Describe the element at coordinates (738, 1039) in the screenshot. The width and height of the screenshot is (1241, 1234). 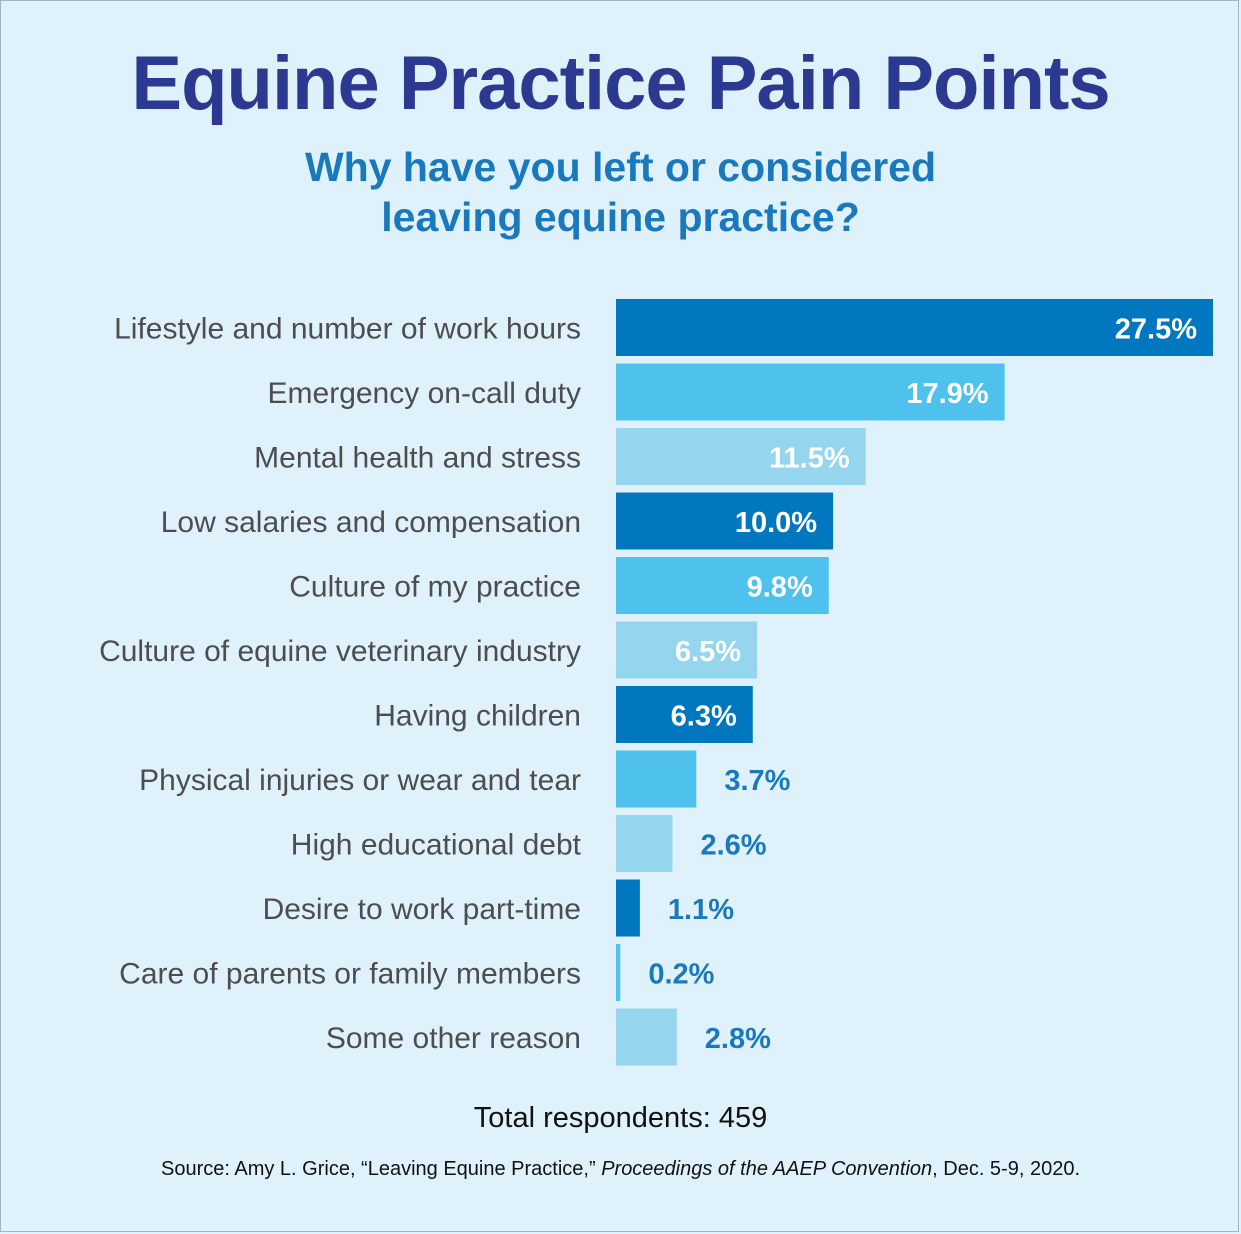
I see `value-label: 2.8%` at that location.